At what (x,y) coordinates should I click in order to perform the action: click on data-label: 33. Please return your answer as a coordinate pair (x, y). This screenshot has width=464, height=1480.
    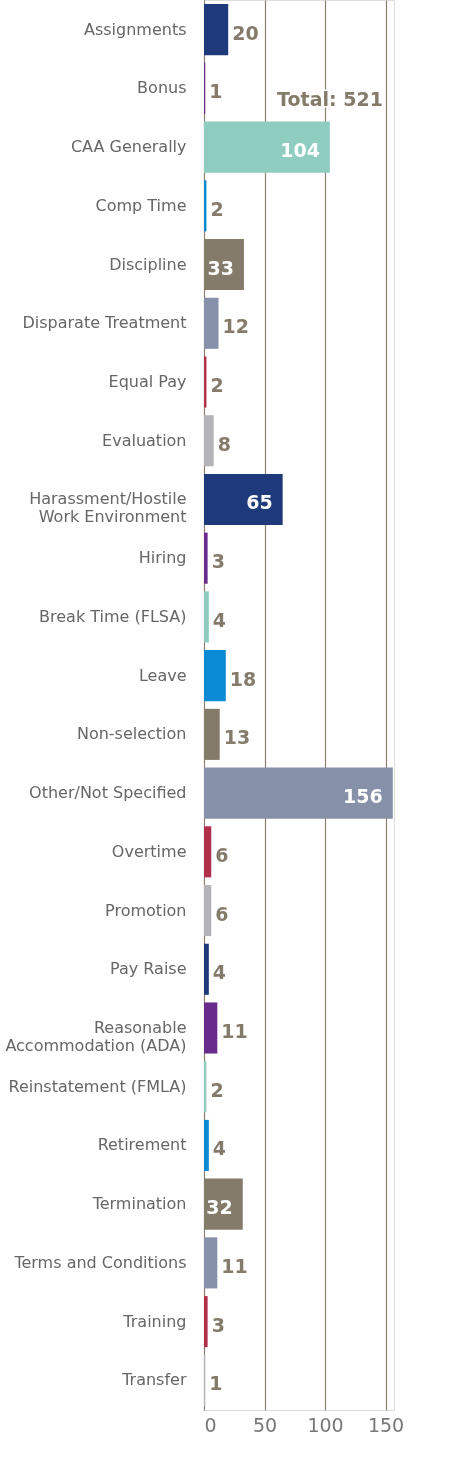
    Looking at the image, I should click on (220, 267).